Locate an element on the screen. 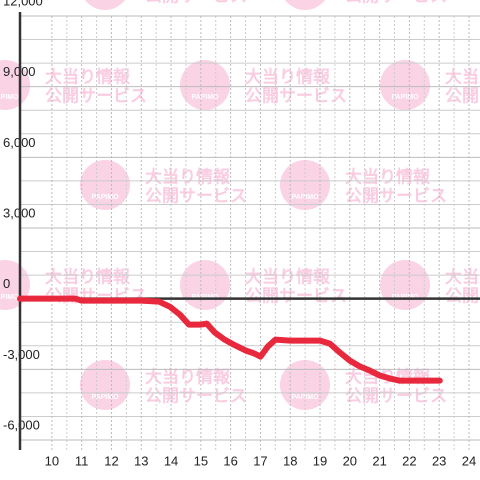 The width and height of the screenshot is (480, 480). y-tick-label: -3,000 is located at coordinates (21, 354).